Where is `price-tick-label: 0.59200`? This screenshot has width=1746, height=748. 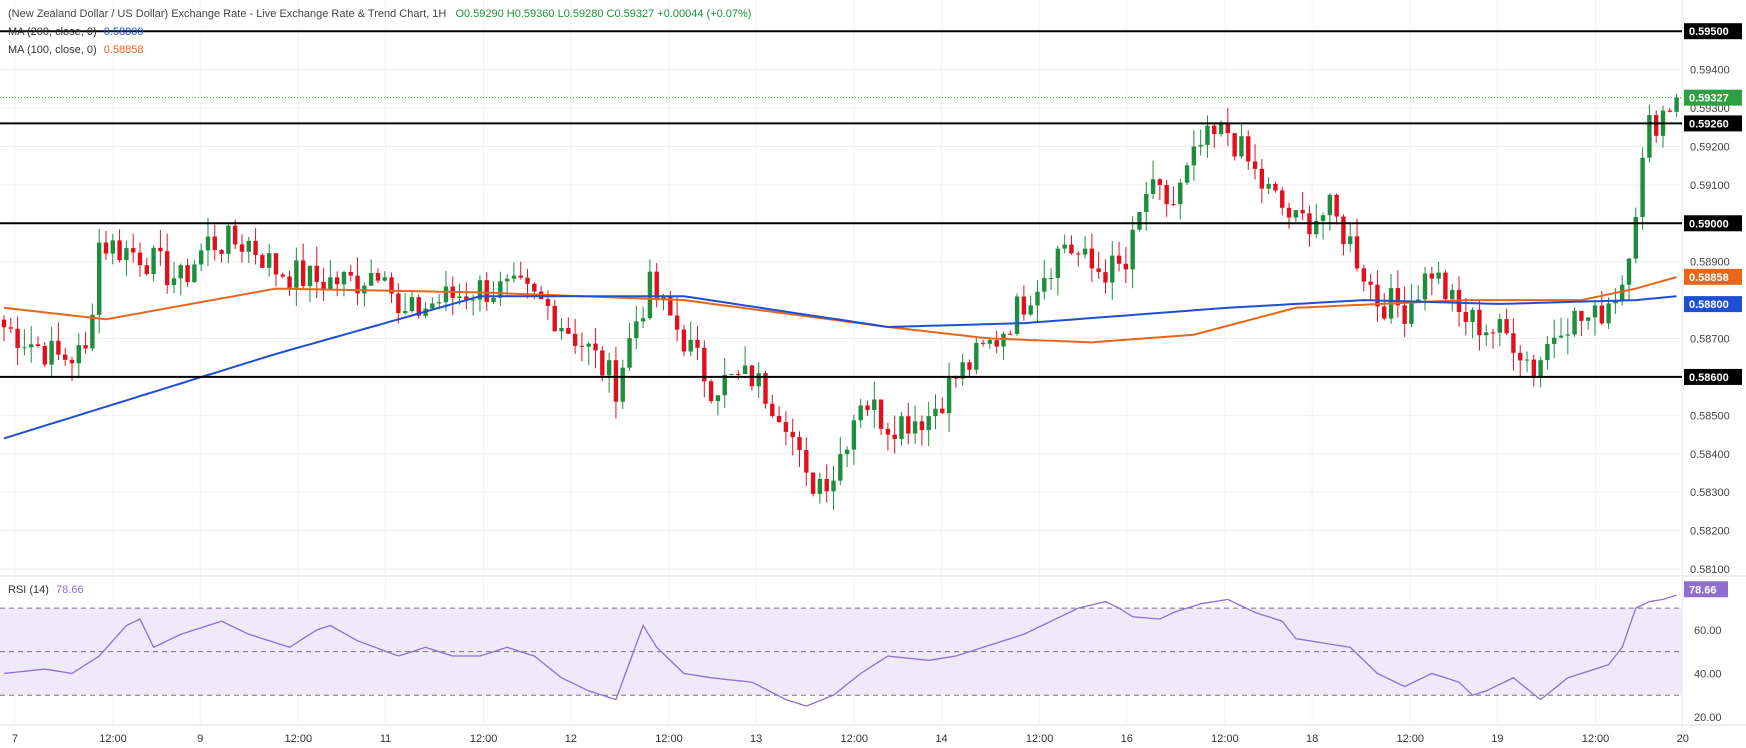
price-tick-label: 0.59200 is located at coordinates (1710, 147).